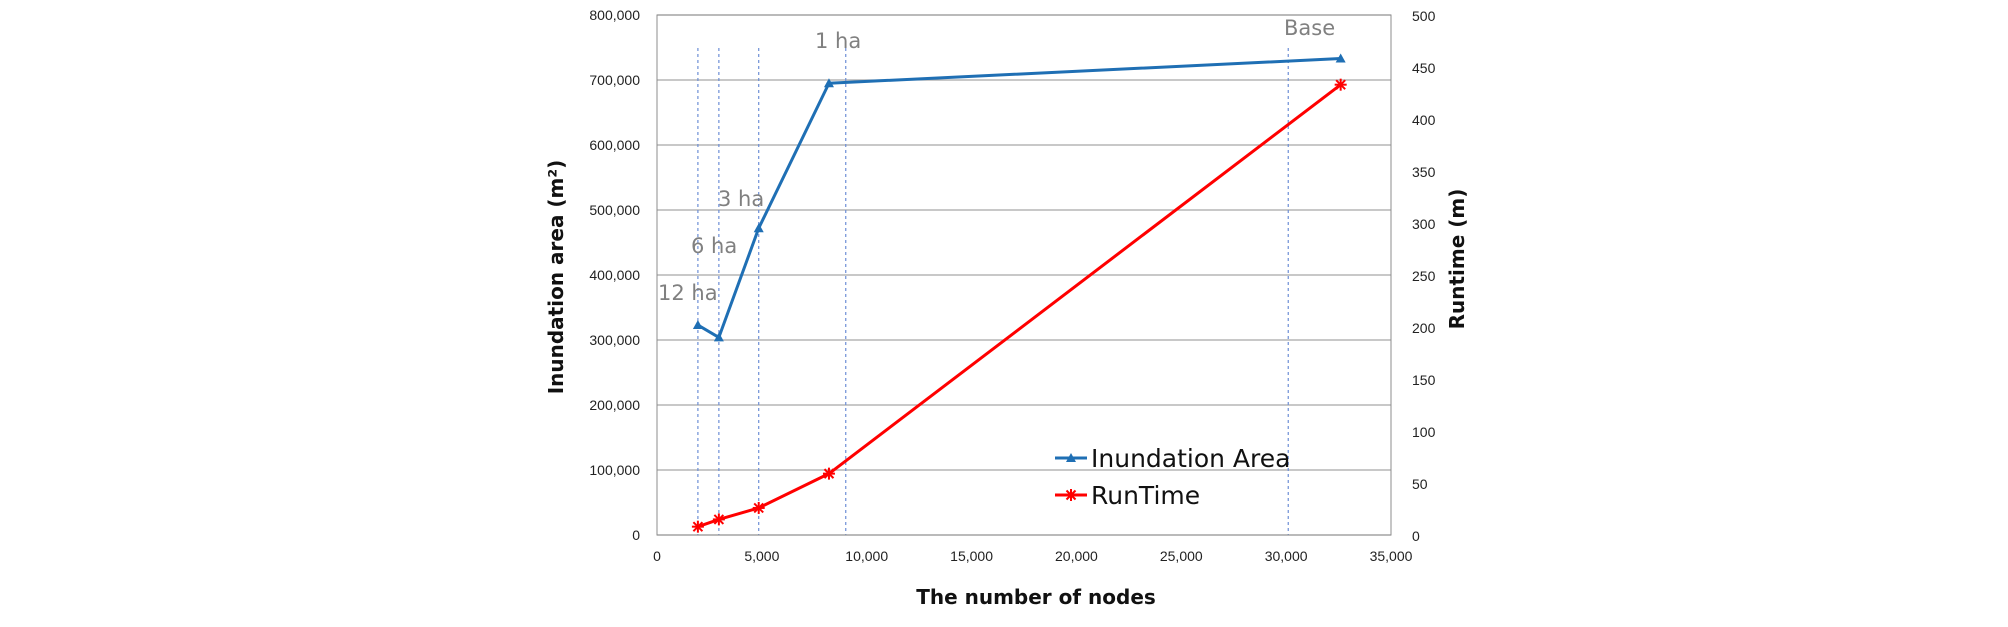 Image resolution: width=2008 pixels, height=627 pixels. I want to click on y-right-tick-label: 400, so click(1424, 120).